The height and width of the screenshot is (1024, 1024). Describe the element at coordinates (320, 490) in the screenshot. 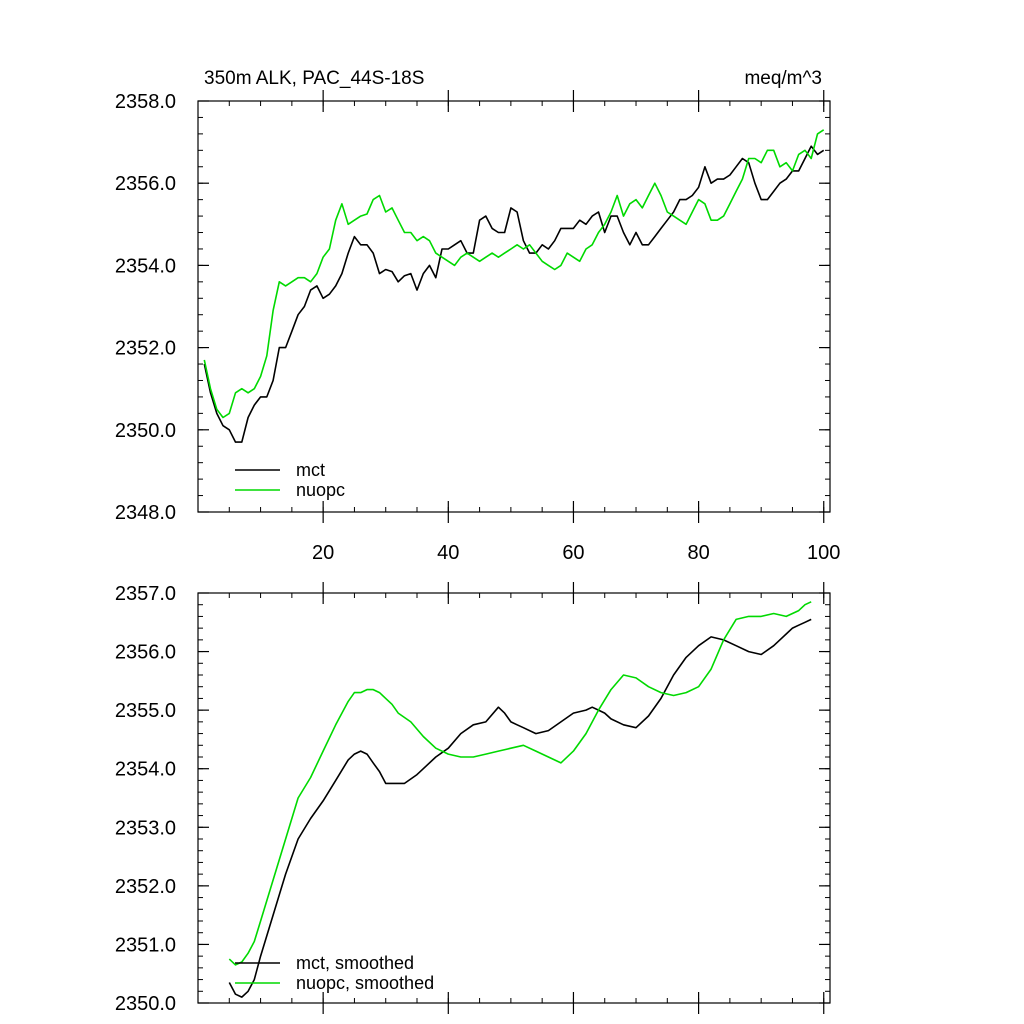

I see `legend-label: nuopc` at that location.